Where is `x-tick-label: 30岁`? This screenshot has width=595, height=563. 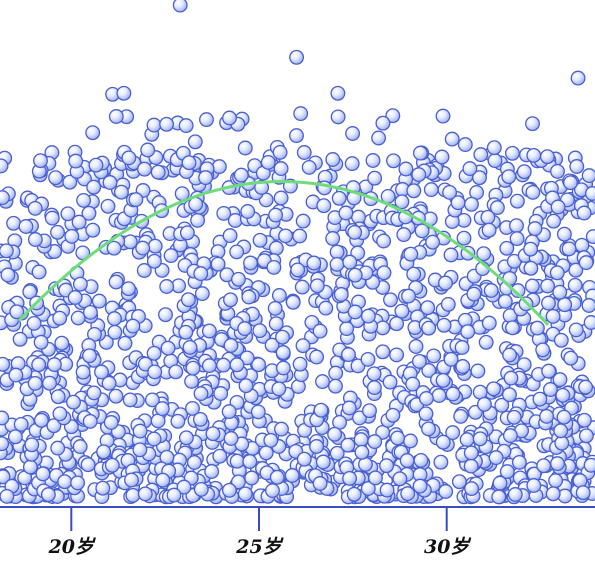
x-tick-label: 30岁 is located at coordinates (447, 547).